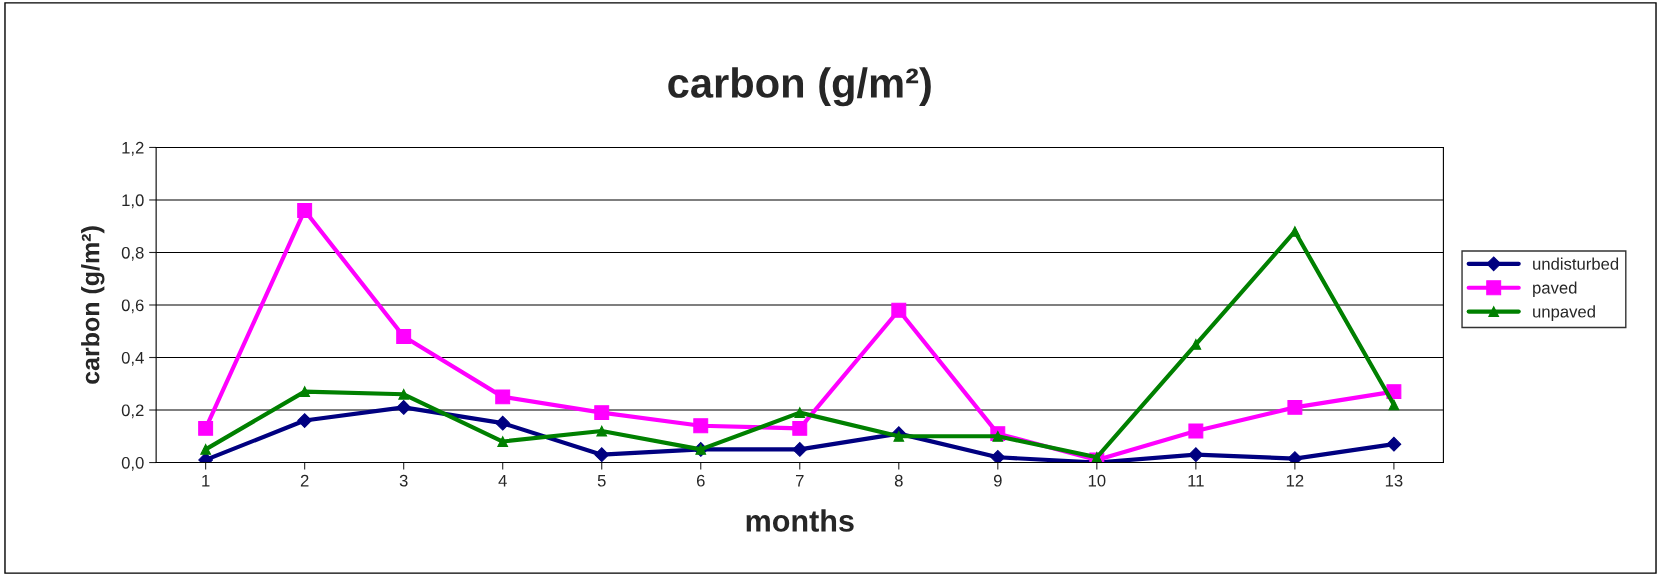  Describe the element at coordinates (403, 480) in the screenshot. I see `x-tick-label: 3` at that location.